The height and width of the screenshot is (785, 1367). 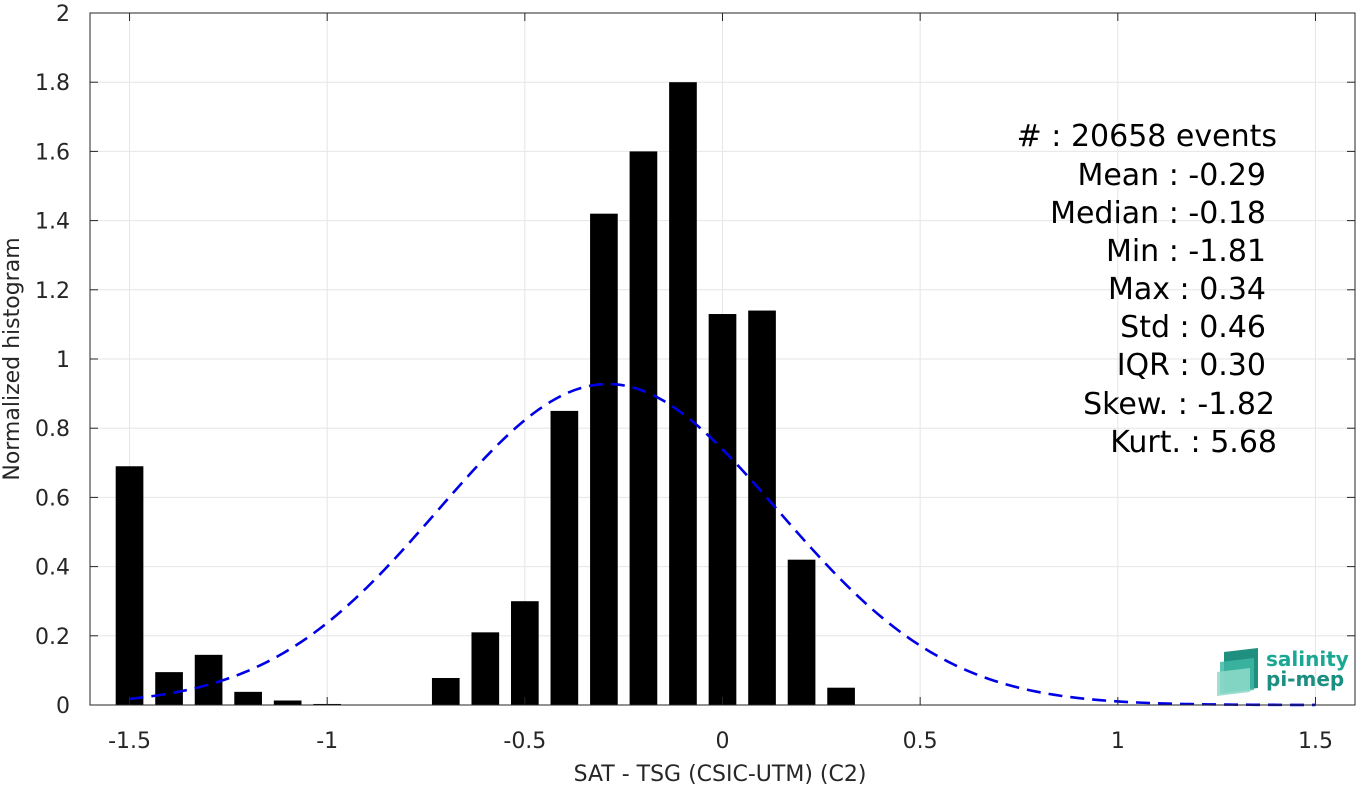 What do you see at coordinates (1187, 289) in the screenshot?
I see `stats-max: Max : 0.34` at bounding box center [1187, 289].